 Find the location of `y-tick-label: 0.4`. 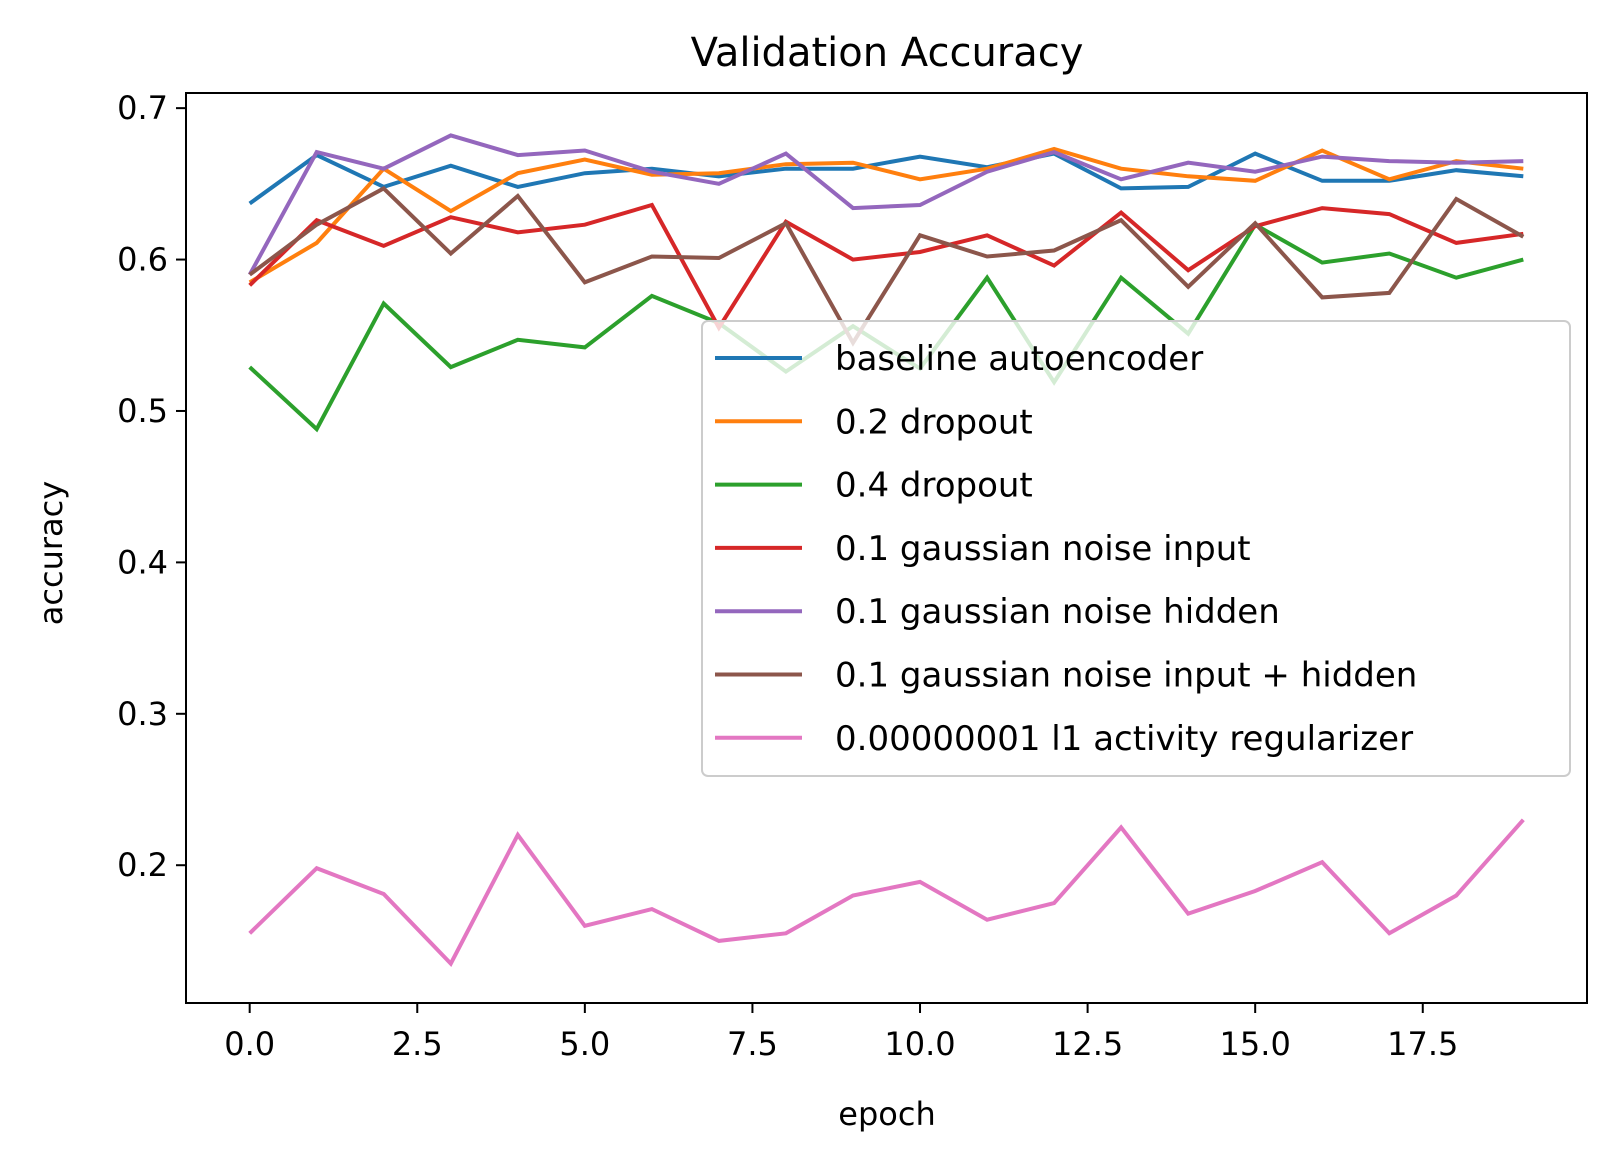

y-tick-label: 0.4 is located at coordinates (142, 562).